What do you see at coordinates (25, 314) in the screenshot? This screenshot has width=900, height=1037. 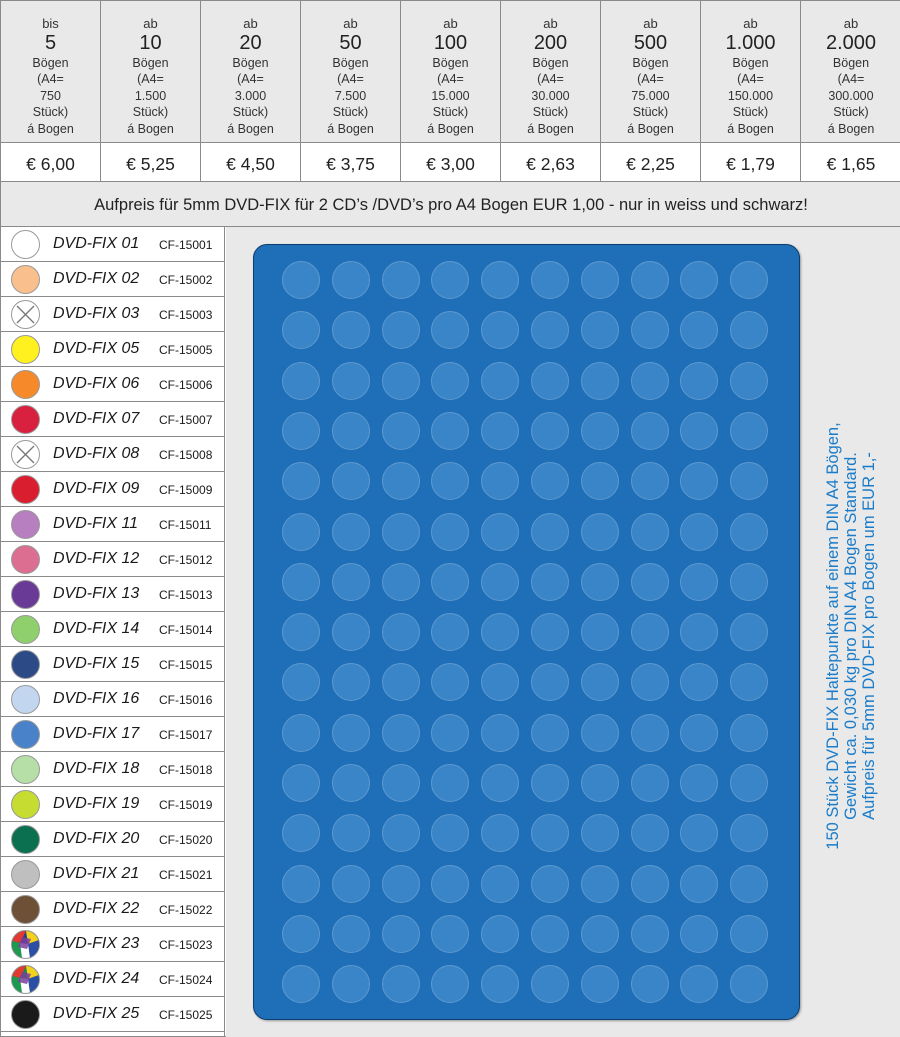 I see `transparent-dot-icon` at bounding box center [25, 314].